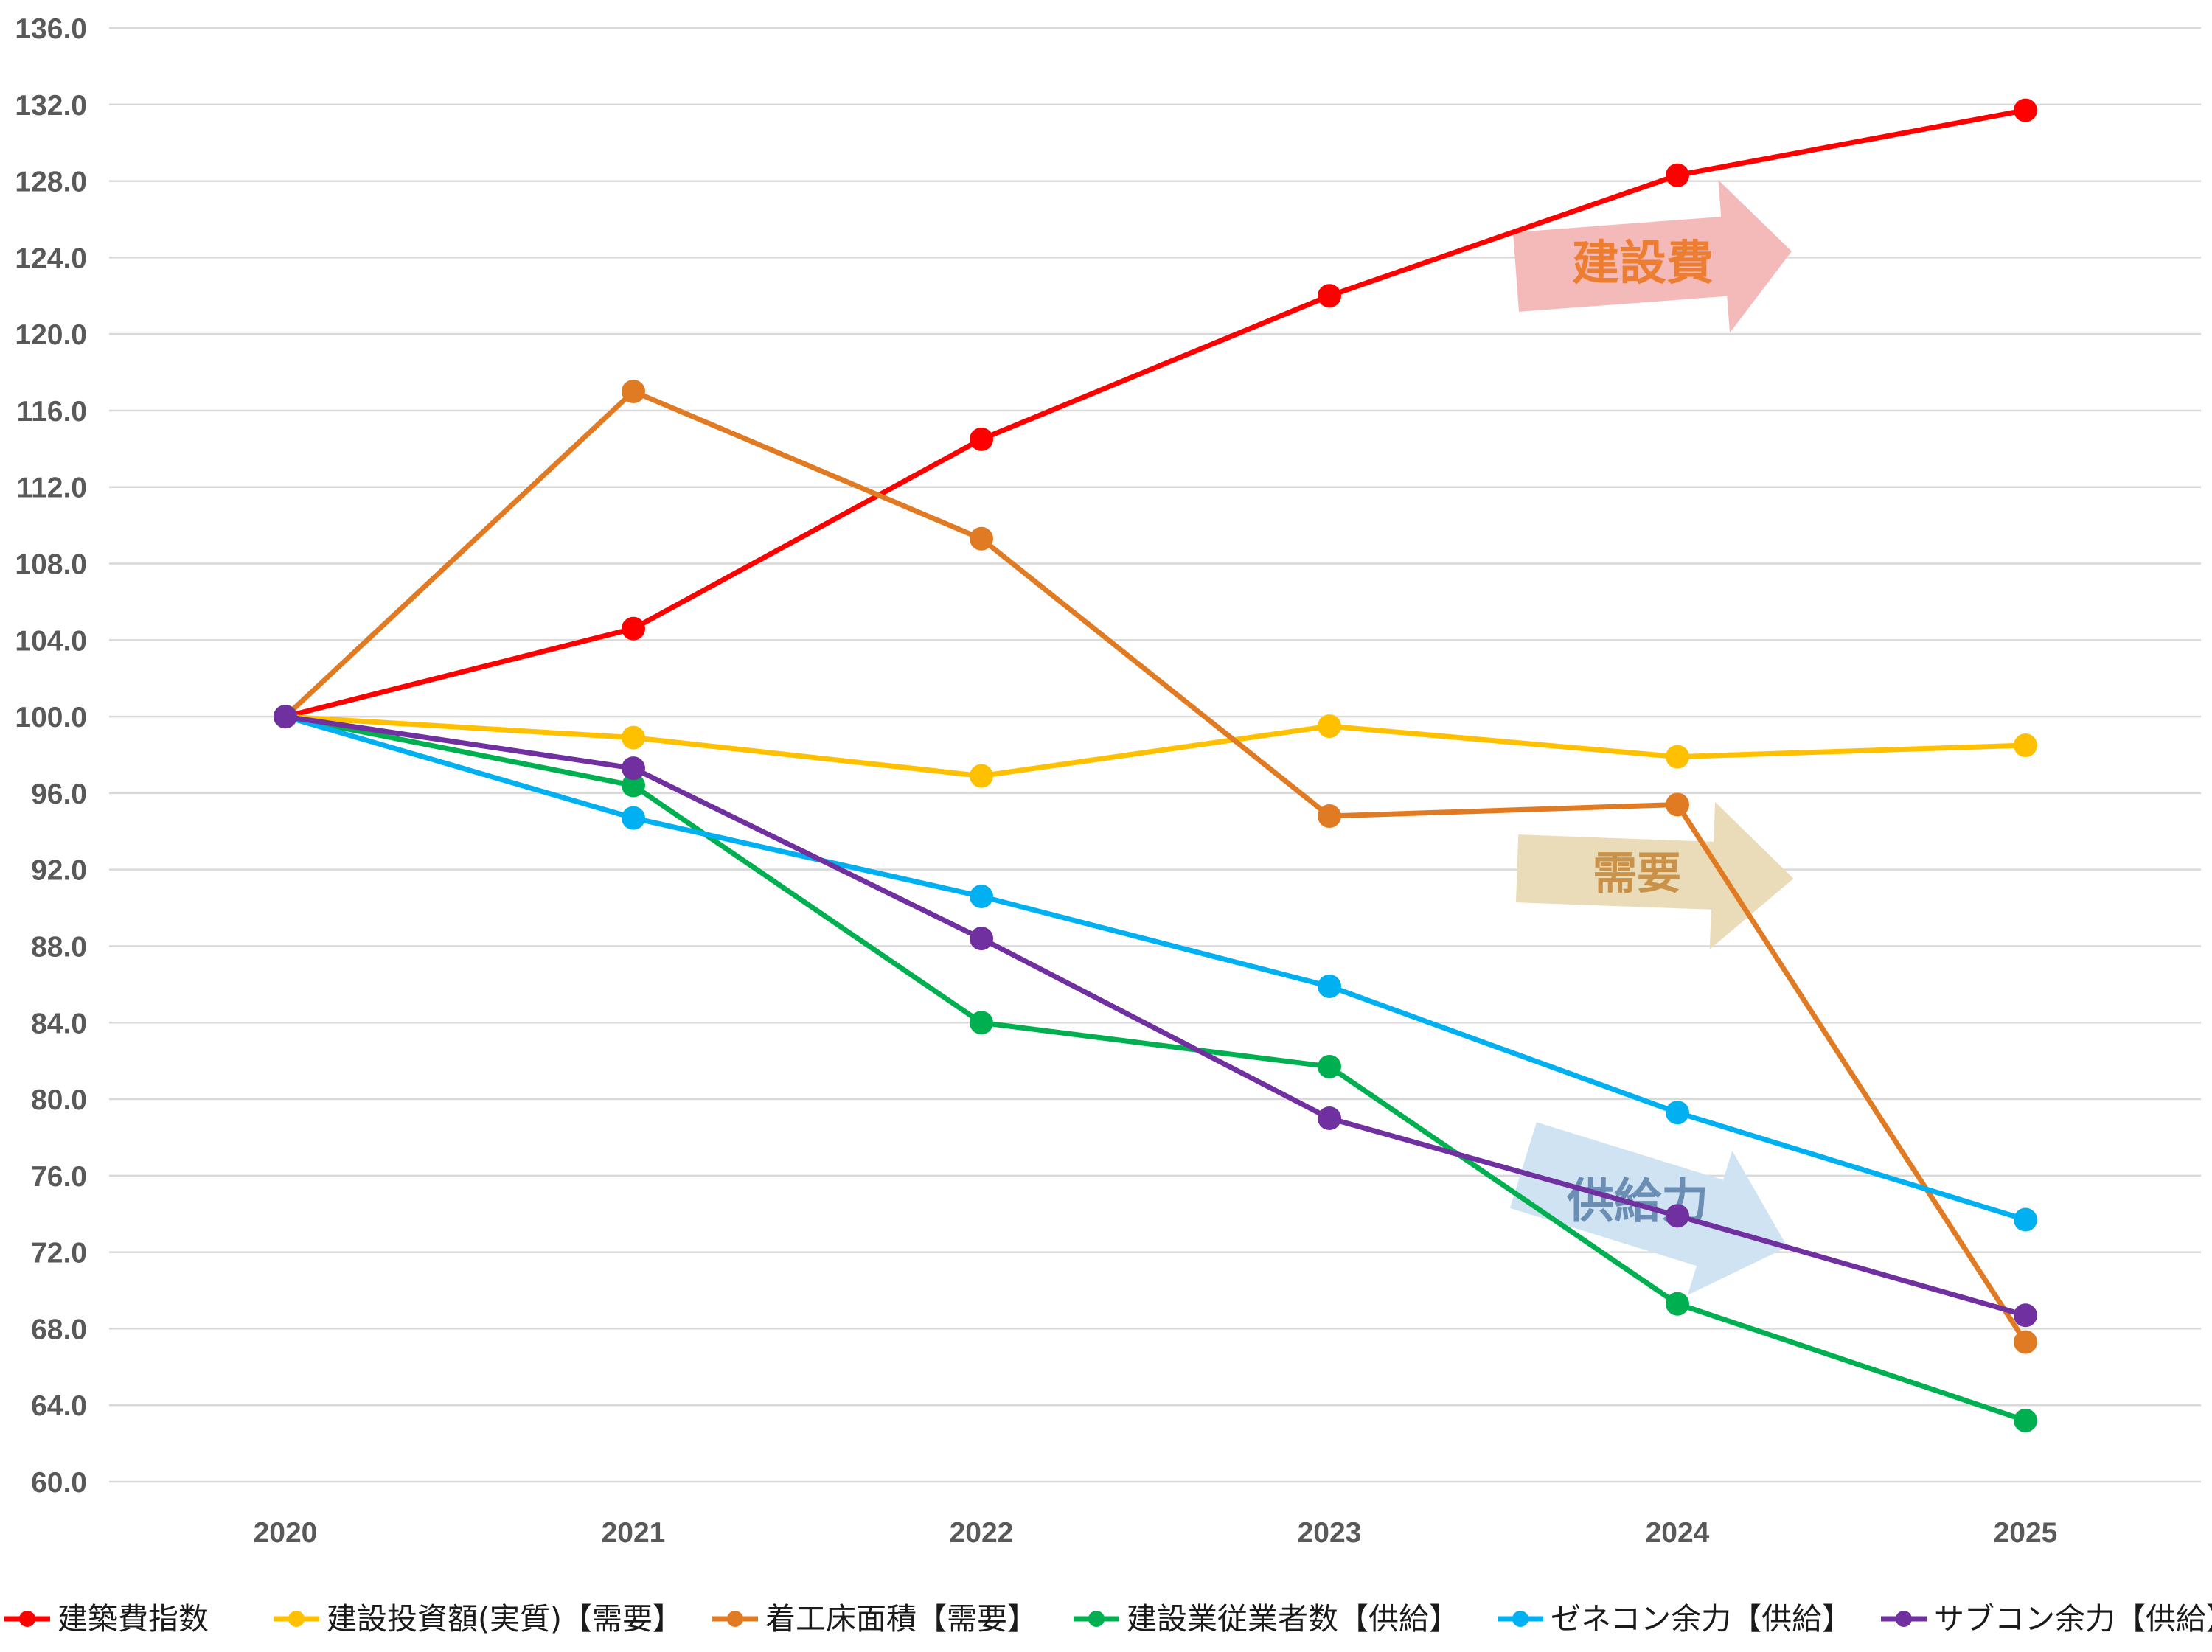  What do you see at coordinates (634, 1533) in the screenshot?
I see `x-tick-label: 2021` at bounding box center [634, 1533].